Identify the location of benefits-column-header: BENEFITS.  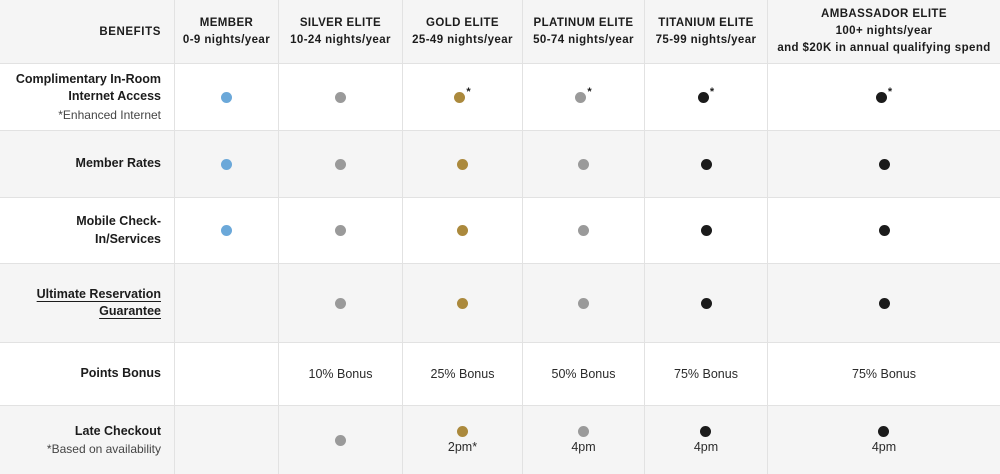
(87, 31).